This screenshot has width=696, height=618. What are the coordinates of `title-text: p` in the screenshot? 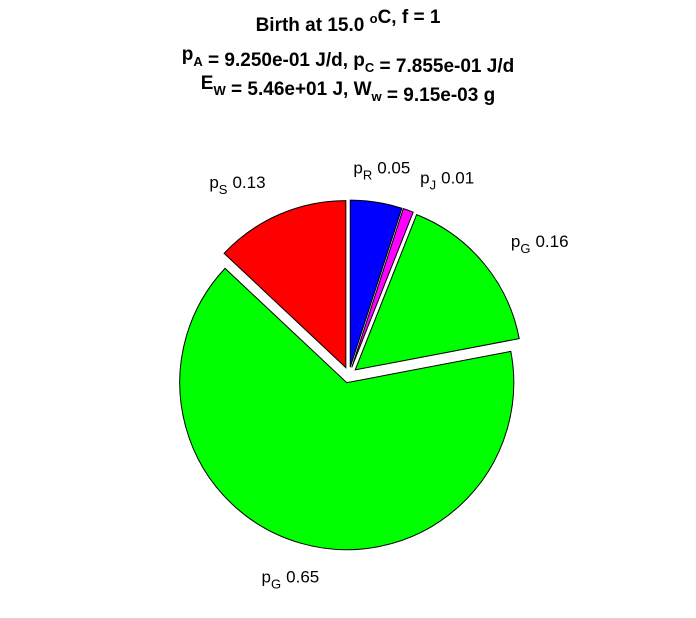 It's located at (188, 54).